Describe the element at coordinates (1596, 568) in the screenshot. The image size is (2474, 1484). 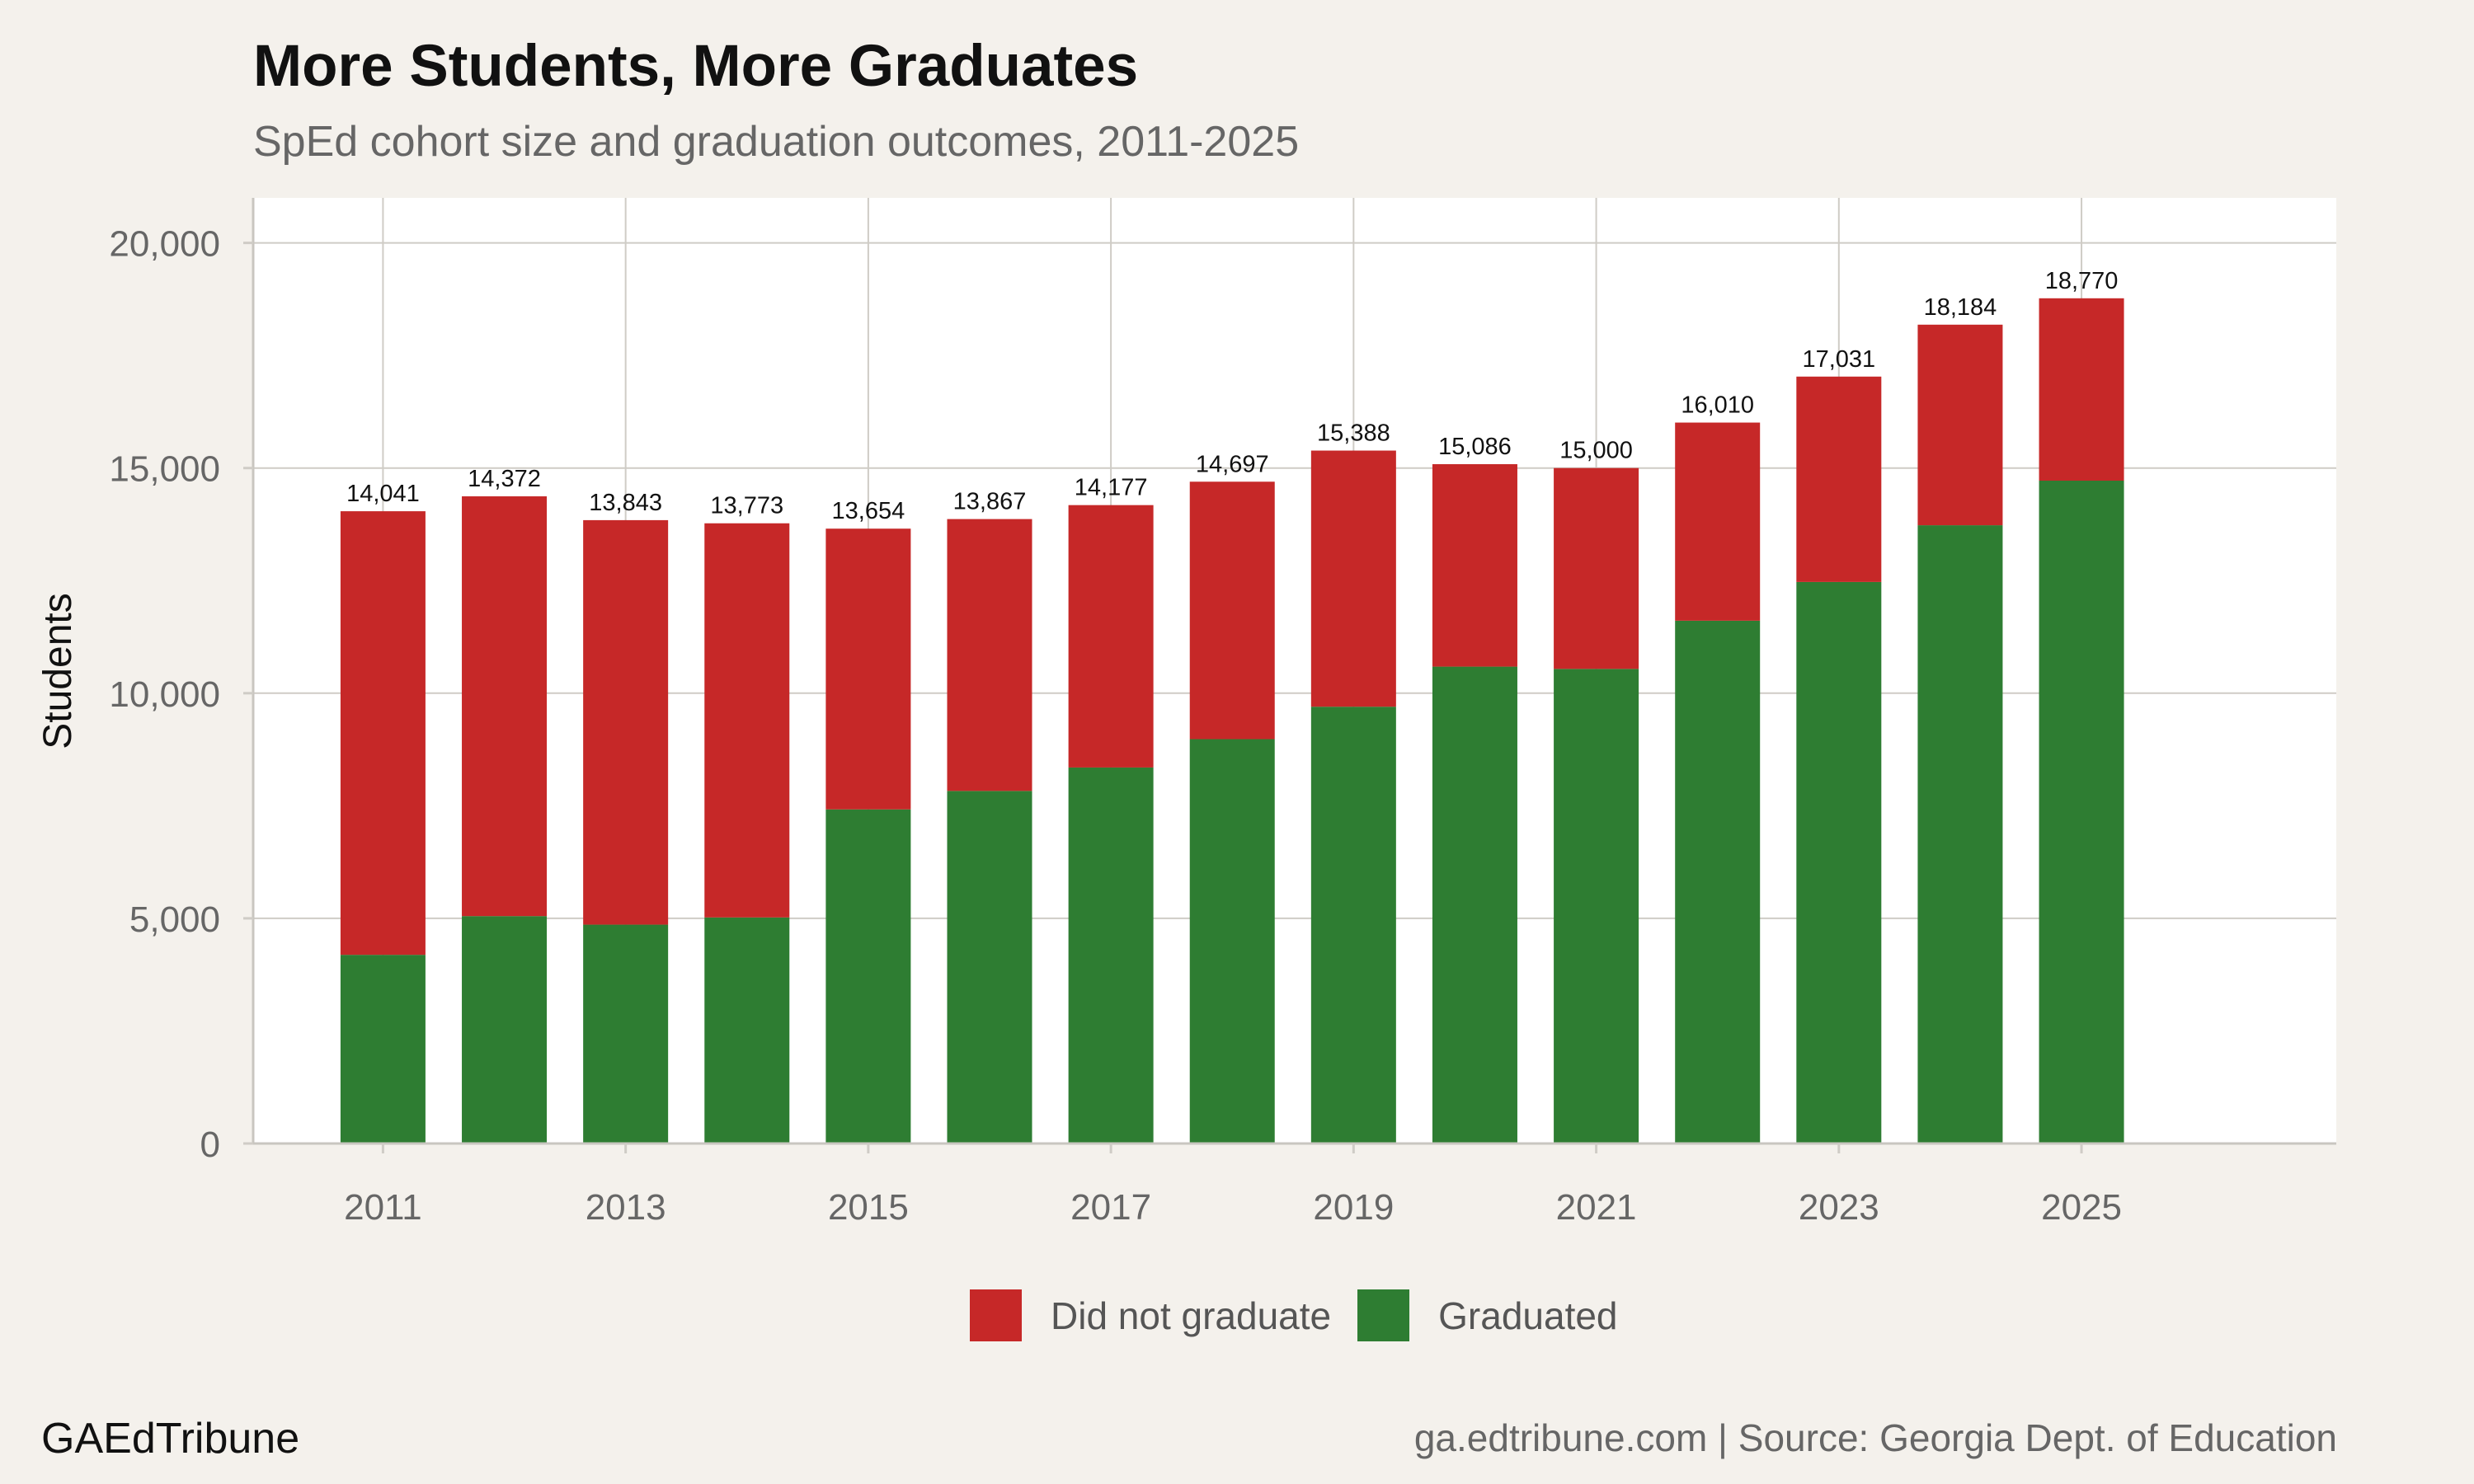
I see `bar-did-not-graduate-2021` at that location.